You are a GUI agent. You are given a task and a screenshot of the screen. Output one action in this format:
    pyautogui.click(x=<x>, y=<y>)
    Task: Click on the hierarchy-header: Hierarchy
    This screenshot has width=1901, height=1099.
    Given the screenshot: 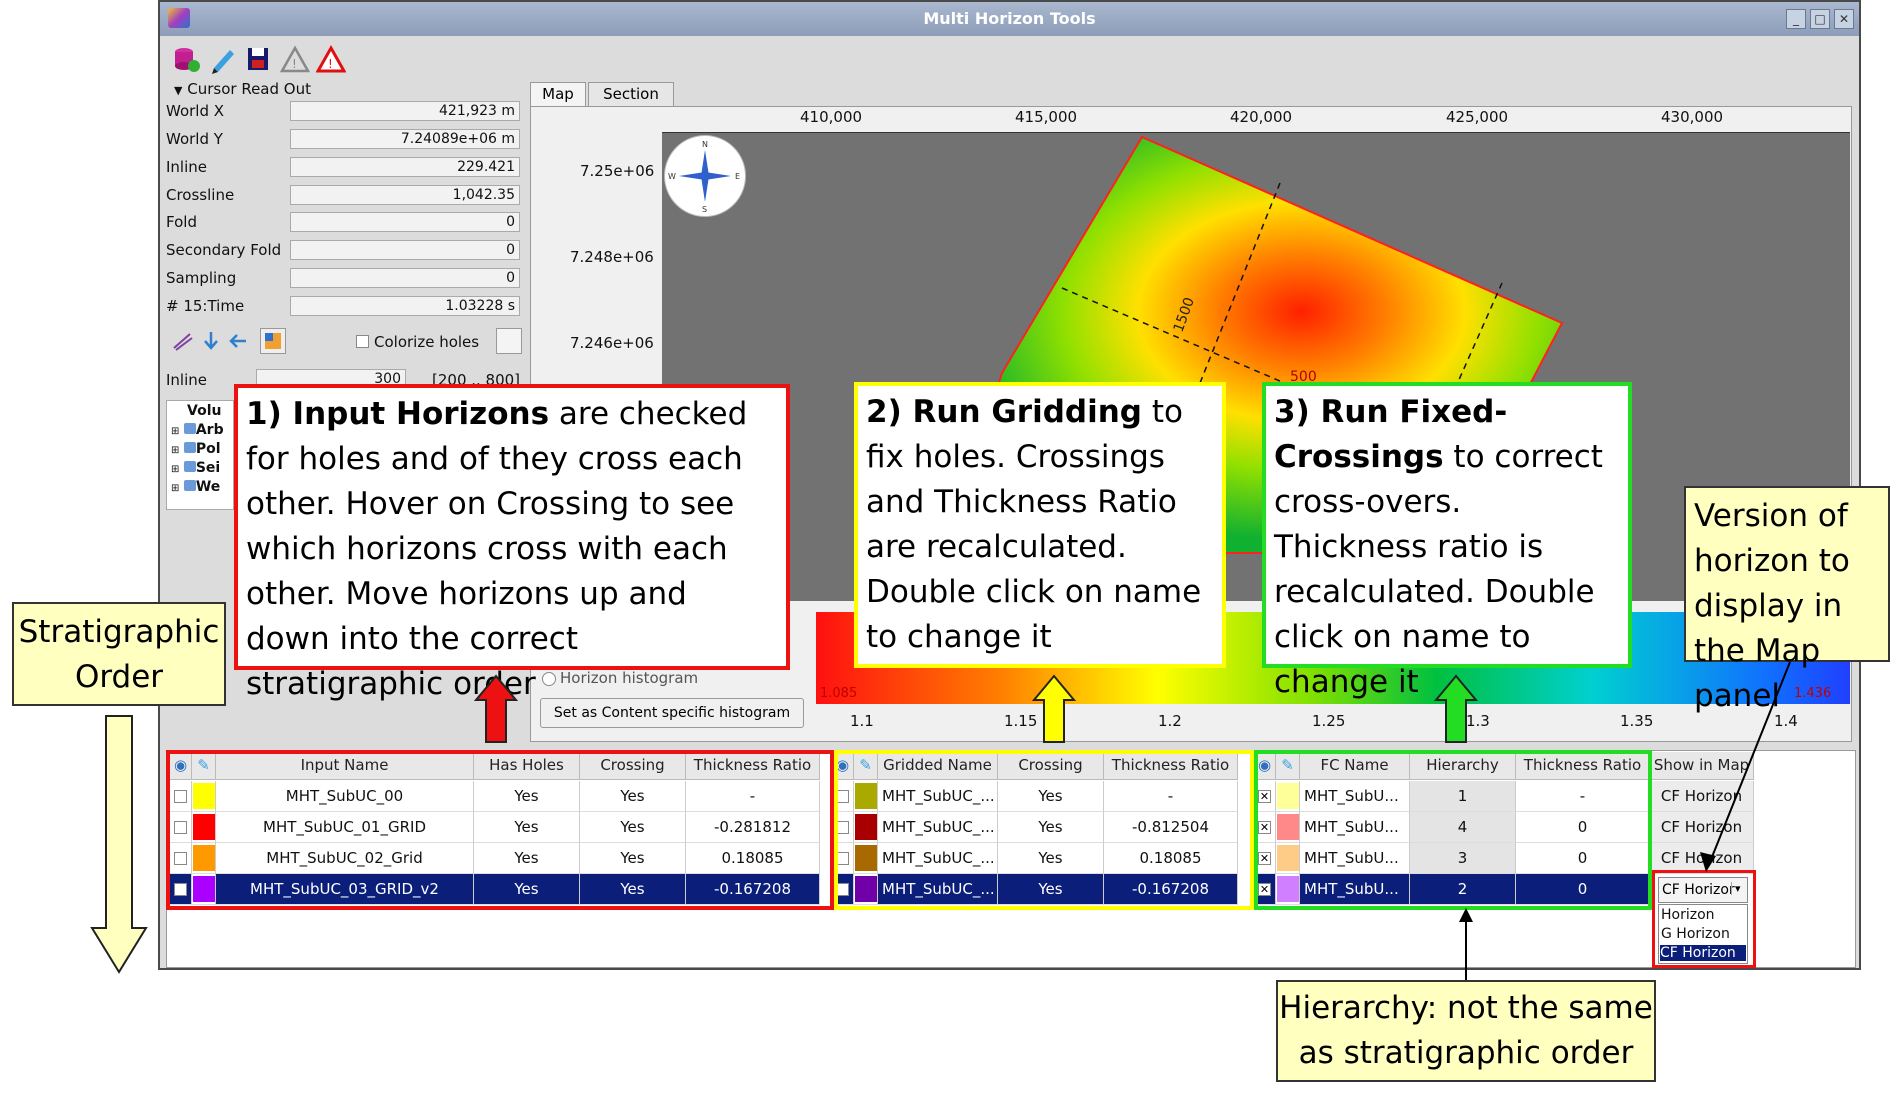 What is the action you would take?
    pyautogui.click(x=1463, y=766)
    